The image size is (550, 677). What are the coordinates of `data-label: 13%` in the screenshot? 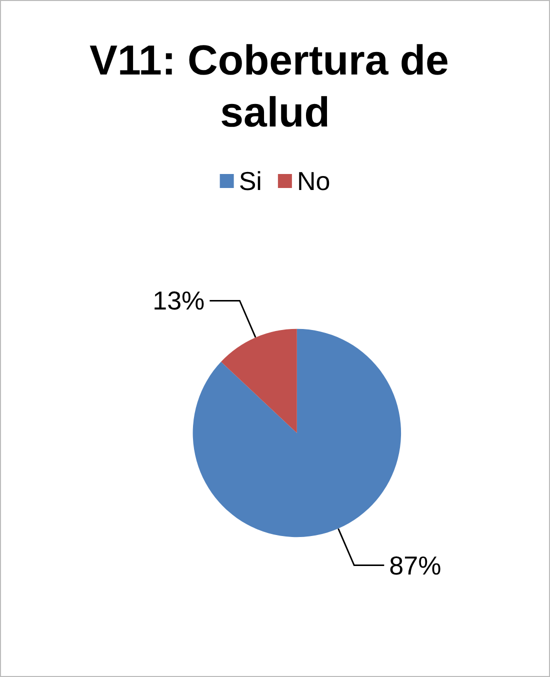 It's located at (178, 301).